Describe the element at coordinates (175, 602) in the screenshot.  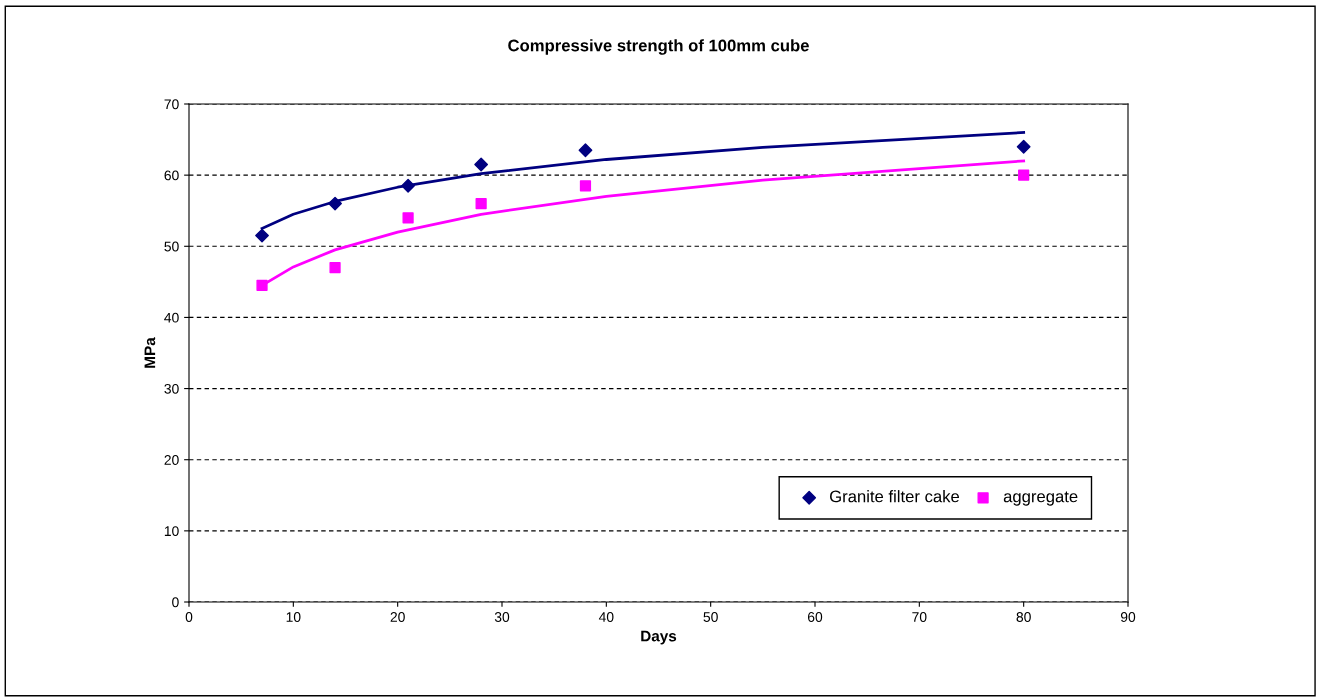
I see `y-tick-label: 0` at that location.